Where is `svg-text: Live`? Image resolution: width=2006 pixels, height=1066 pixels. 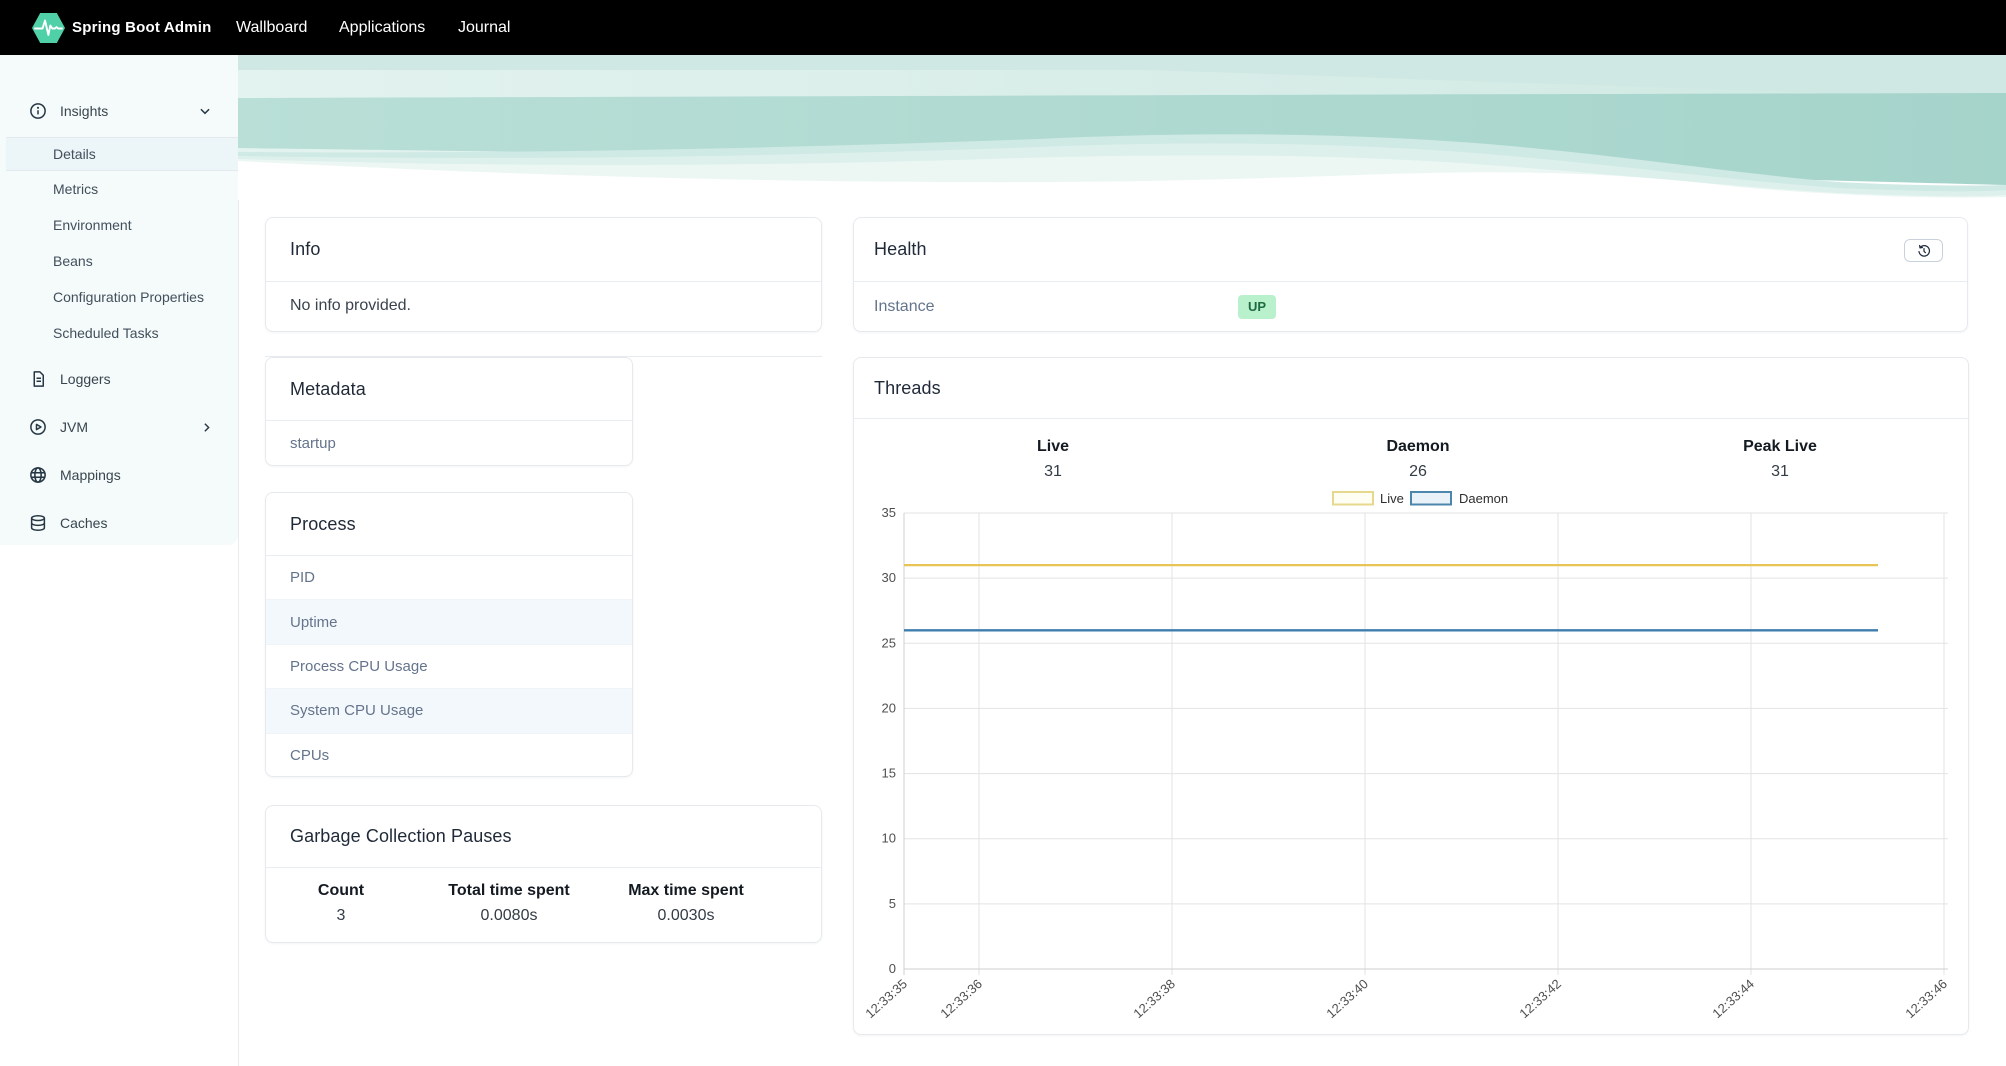
svg-text: Live is located at coordinates (1392, 498).